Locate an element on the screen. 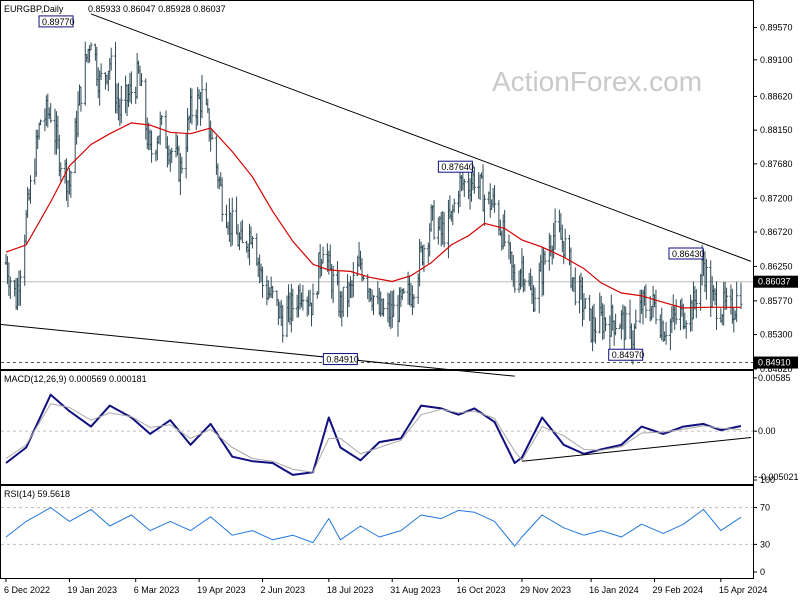 The height and width of the screenshot is (600, 800). macd-trendline is located at coordinates (636, 449).